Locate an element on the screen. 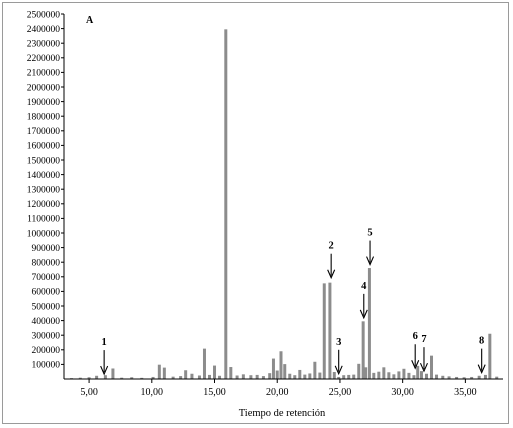  y-tick-label: 1900000 is located at coordinates (44, 103).